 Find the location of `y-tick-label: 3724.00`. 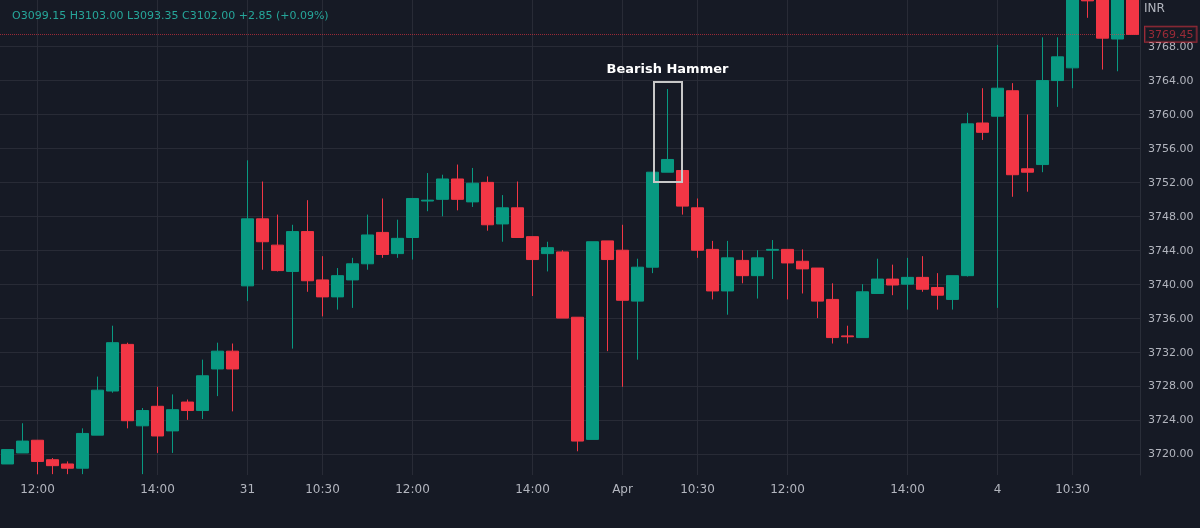

y-tick-label: 3724.00 is located at coordinates (1171, 420).